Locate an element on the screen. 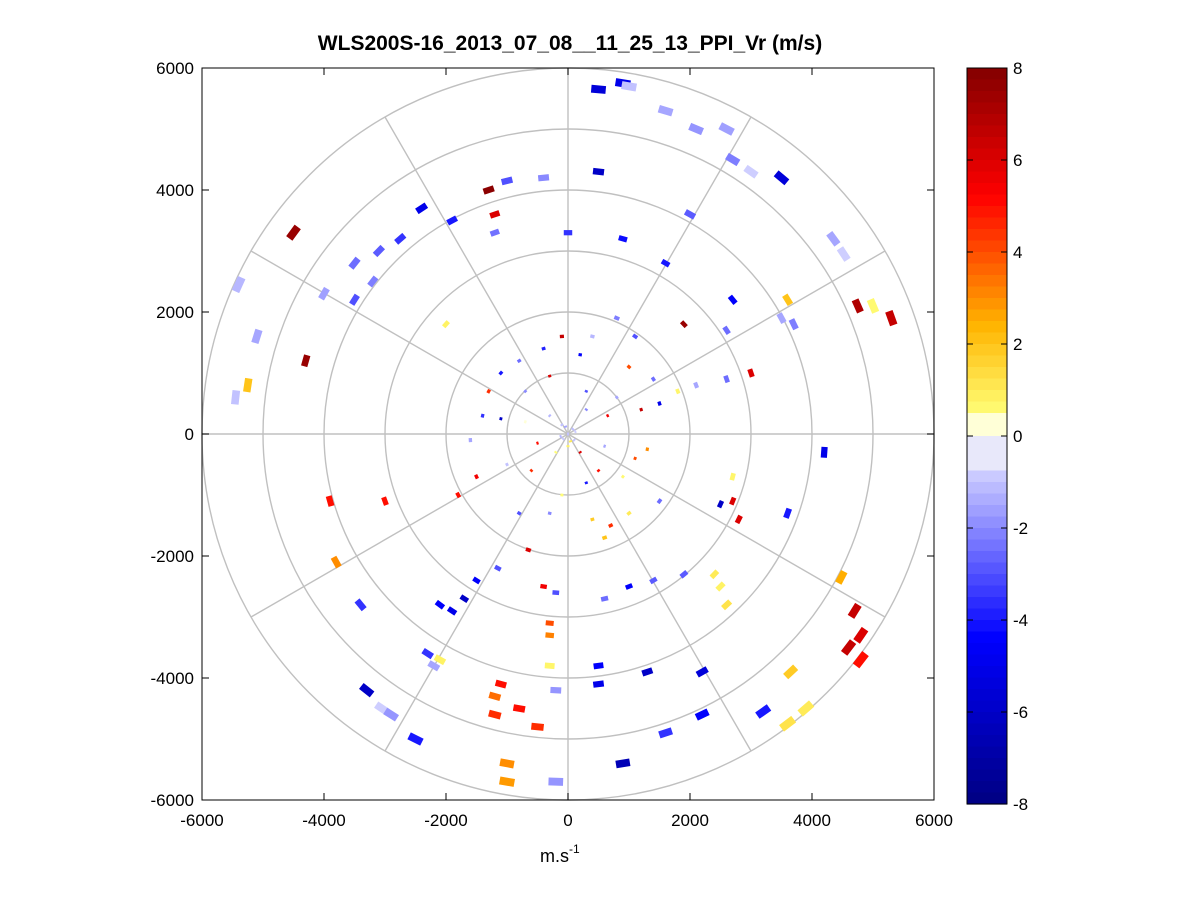 The height and width of the screenshot is (901, 1201). y-tick-label: -2000 is located at coordinates (172, 556).